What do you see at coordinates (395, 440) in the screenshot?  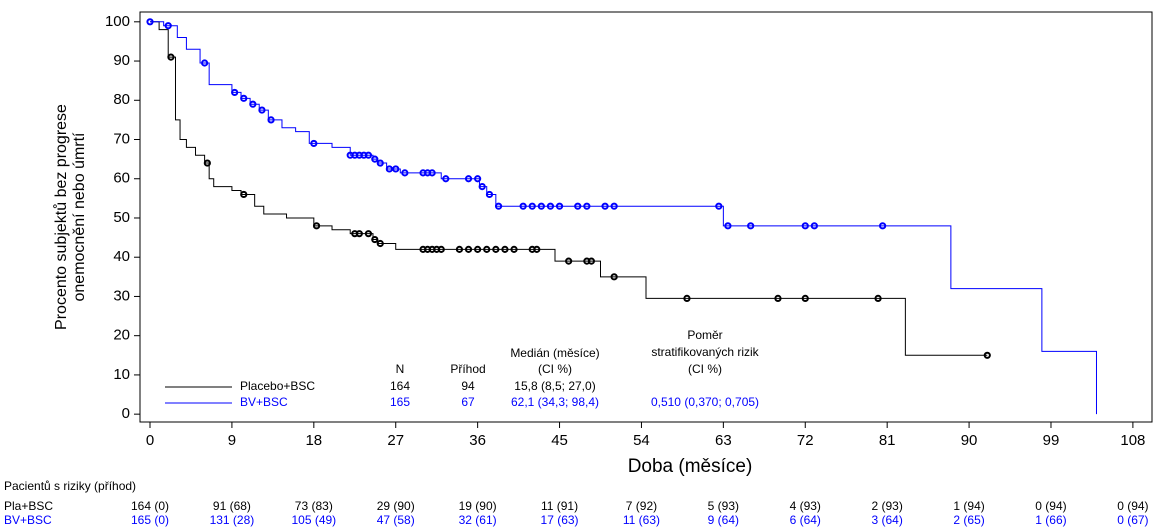 I see `x-tick-label: 27` at bounding box center [395, 440].